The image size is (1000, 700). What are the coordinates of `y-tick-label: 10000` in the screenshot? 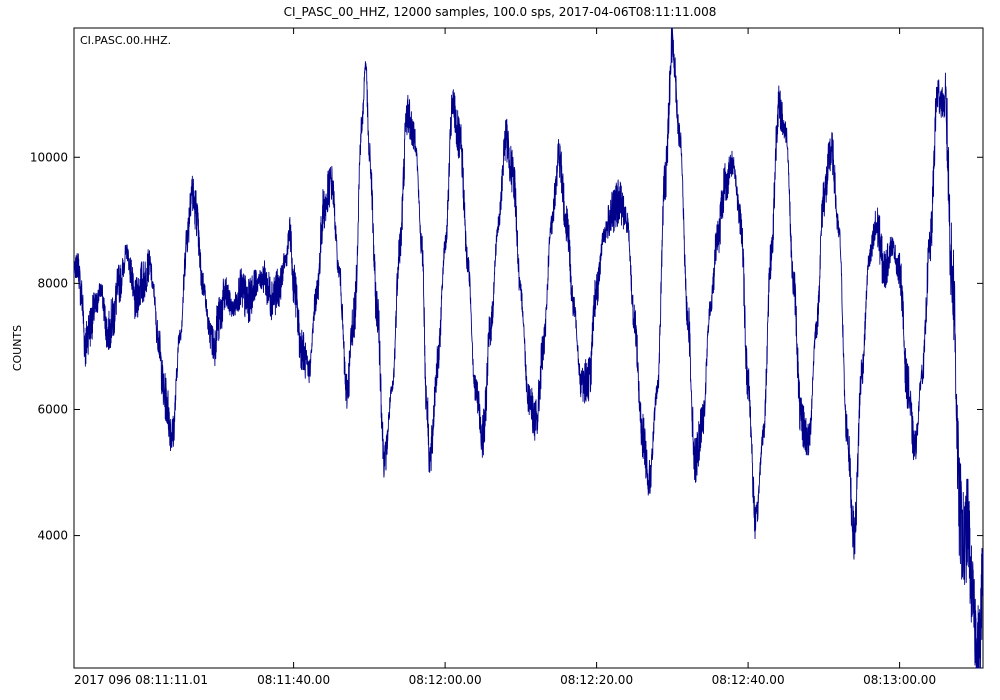 It's located at (49, 157).